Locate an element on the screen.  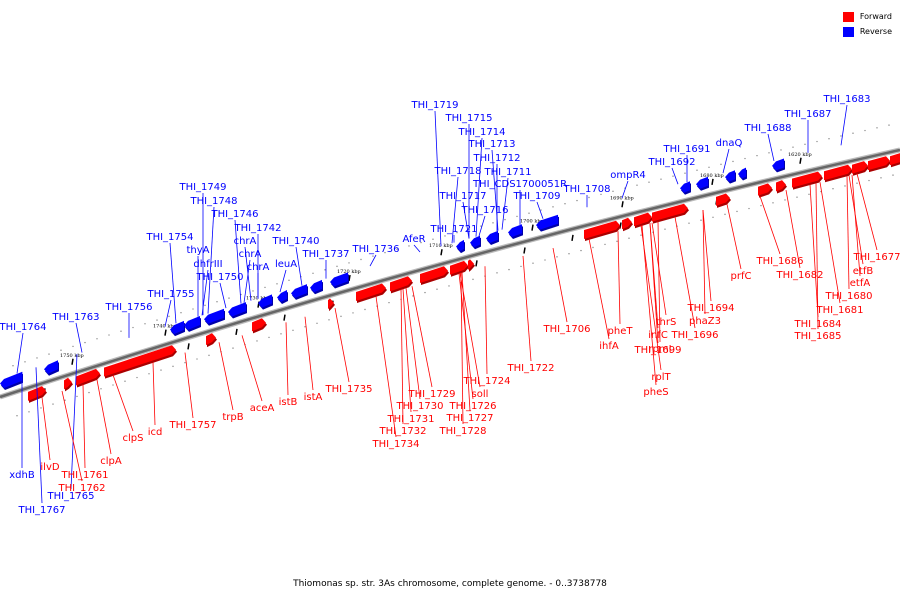
forward-gene-label: THI_1696 is located at coordinates (694, 335).